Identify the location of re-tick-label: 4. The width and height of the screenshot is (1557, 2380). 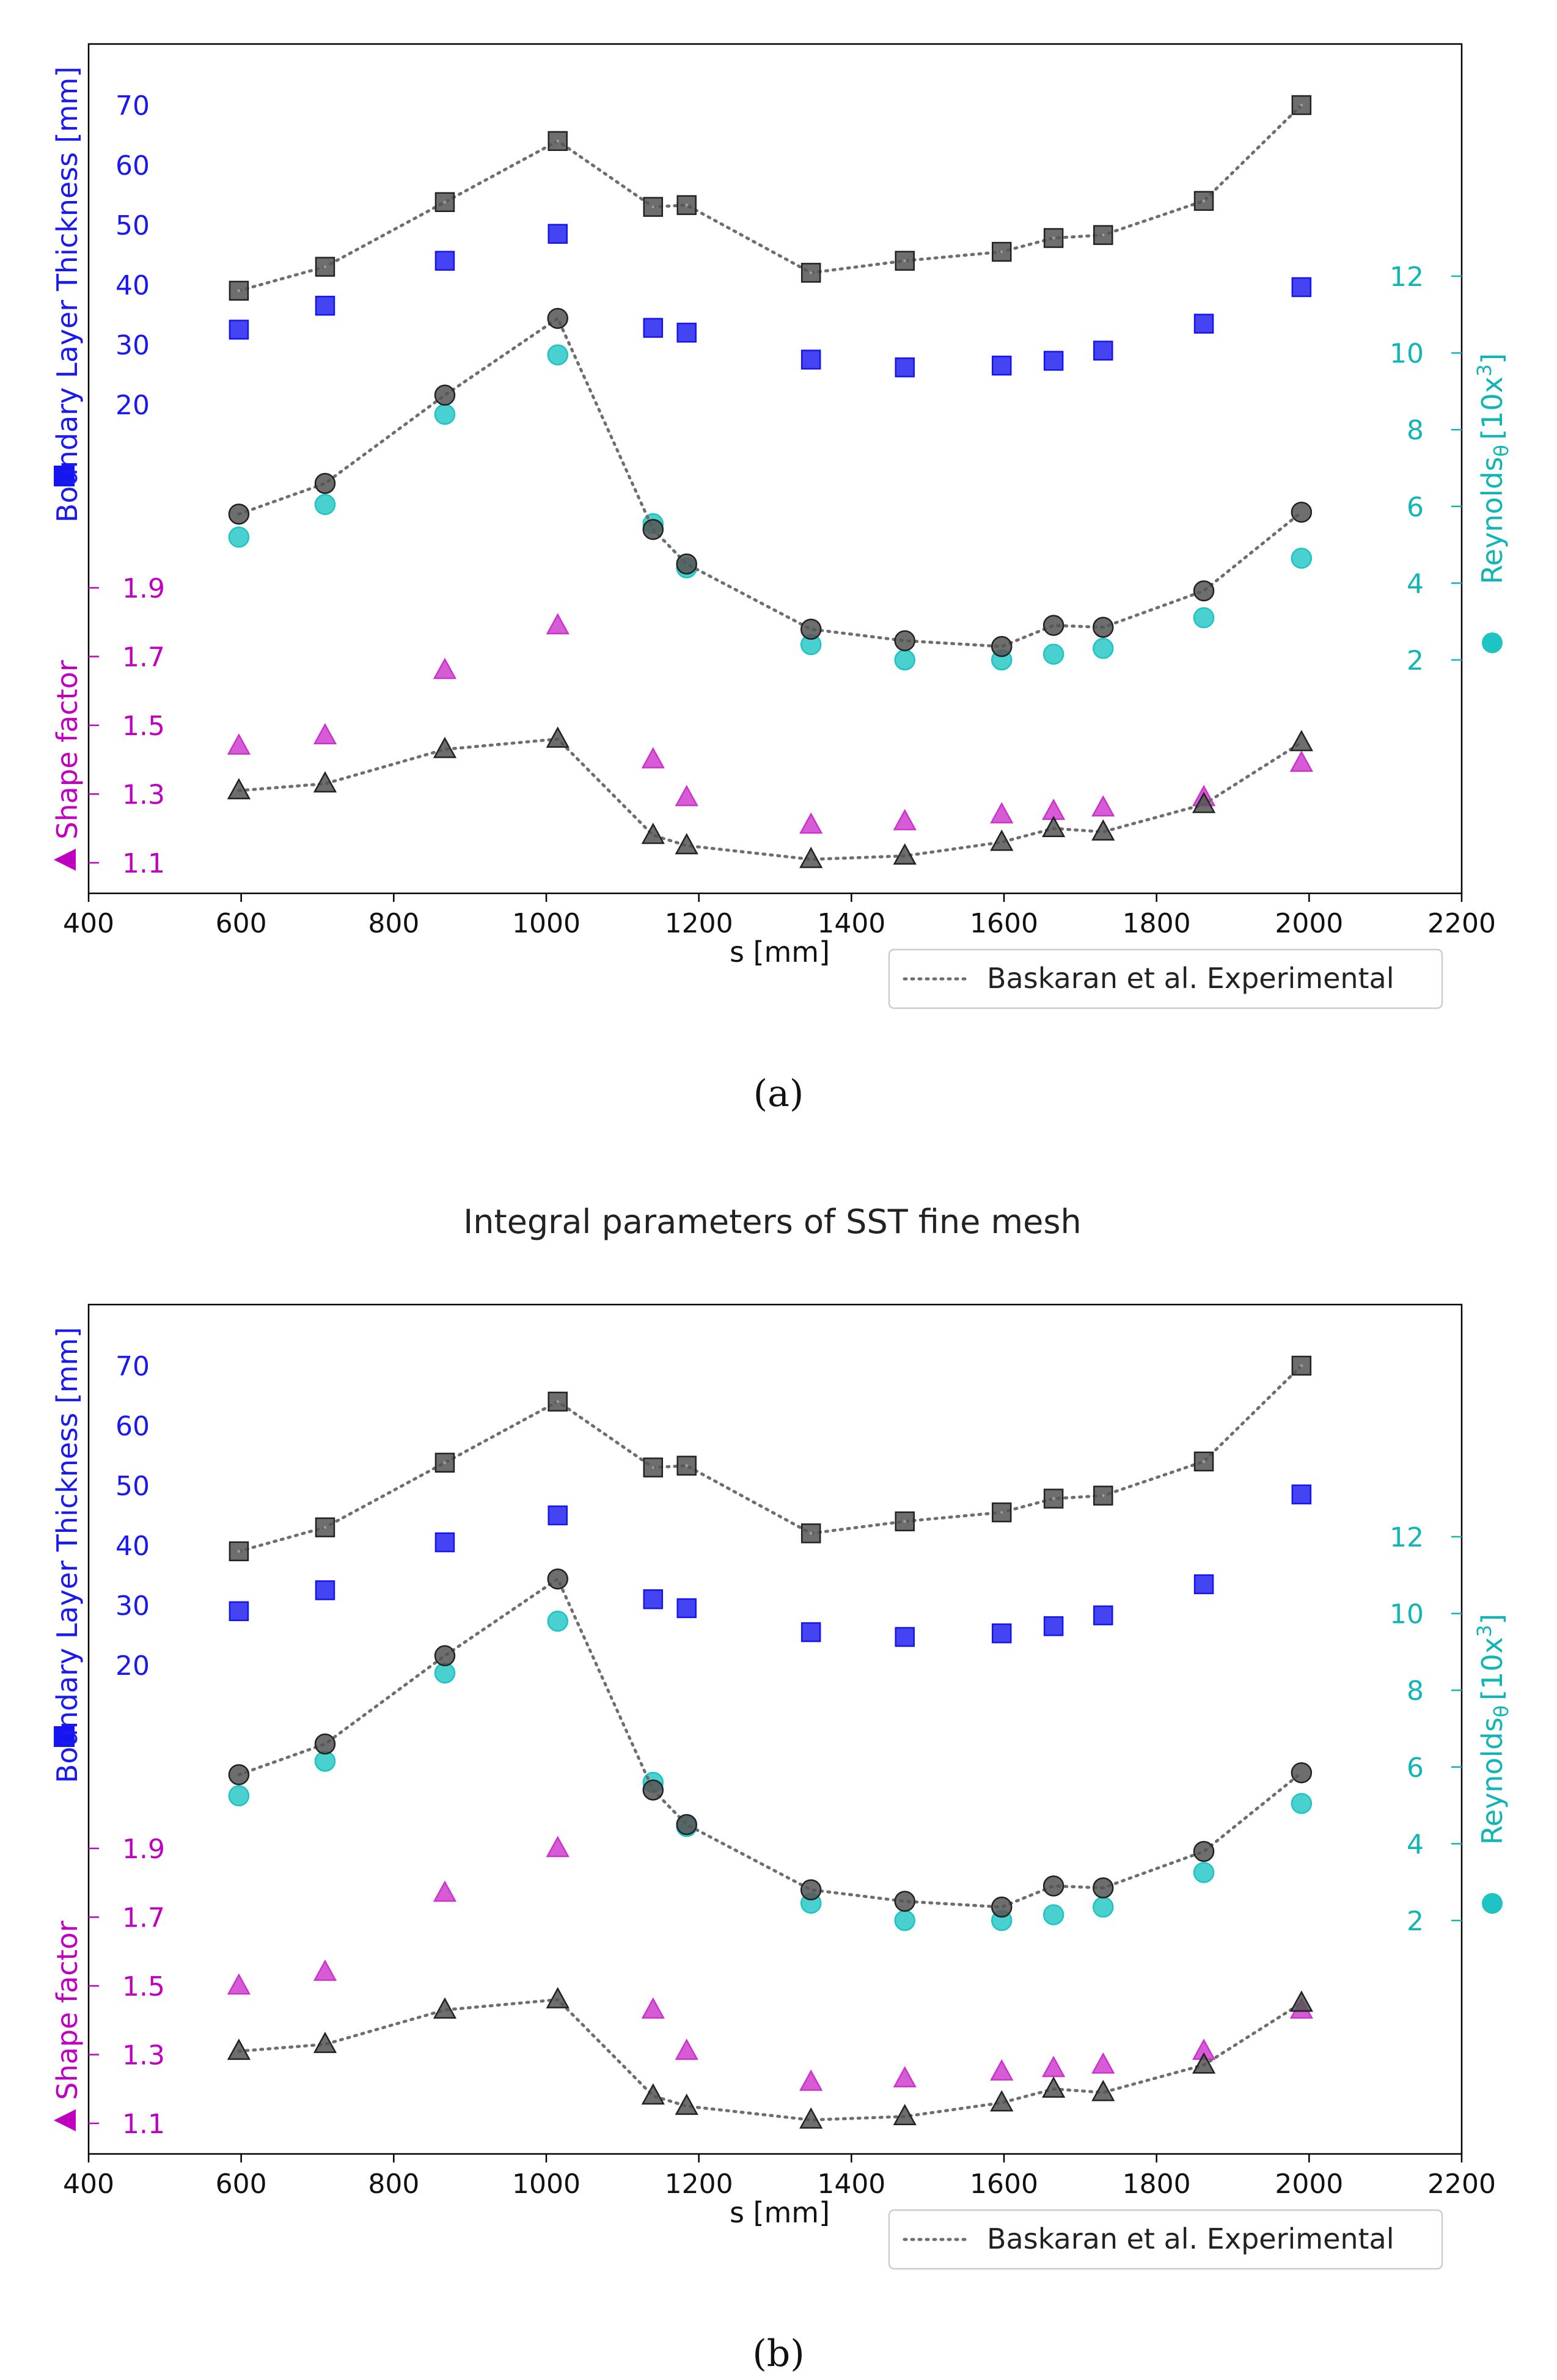
(1416, 1844).